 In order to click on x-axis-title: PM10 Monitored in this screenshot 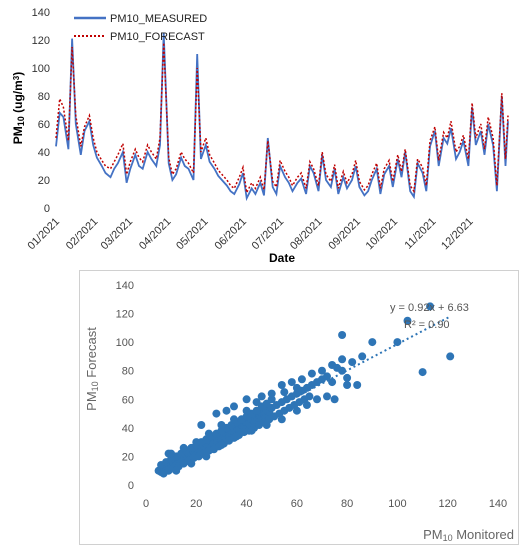, I will do `click(468, 535)`.